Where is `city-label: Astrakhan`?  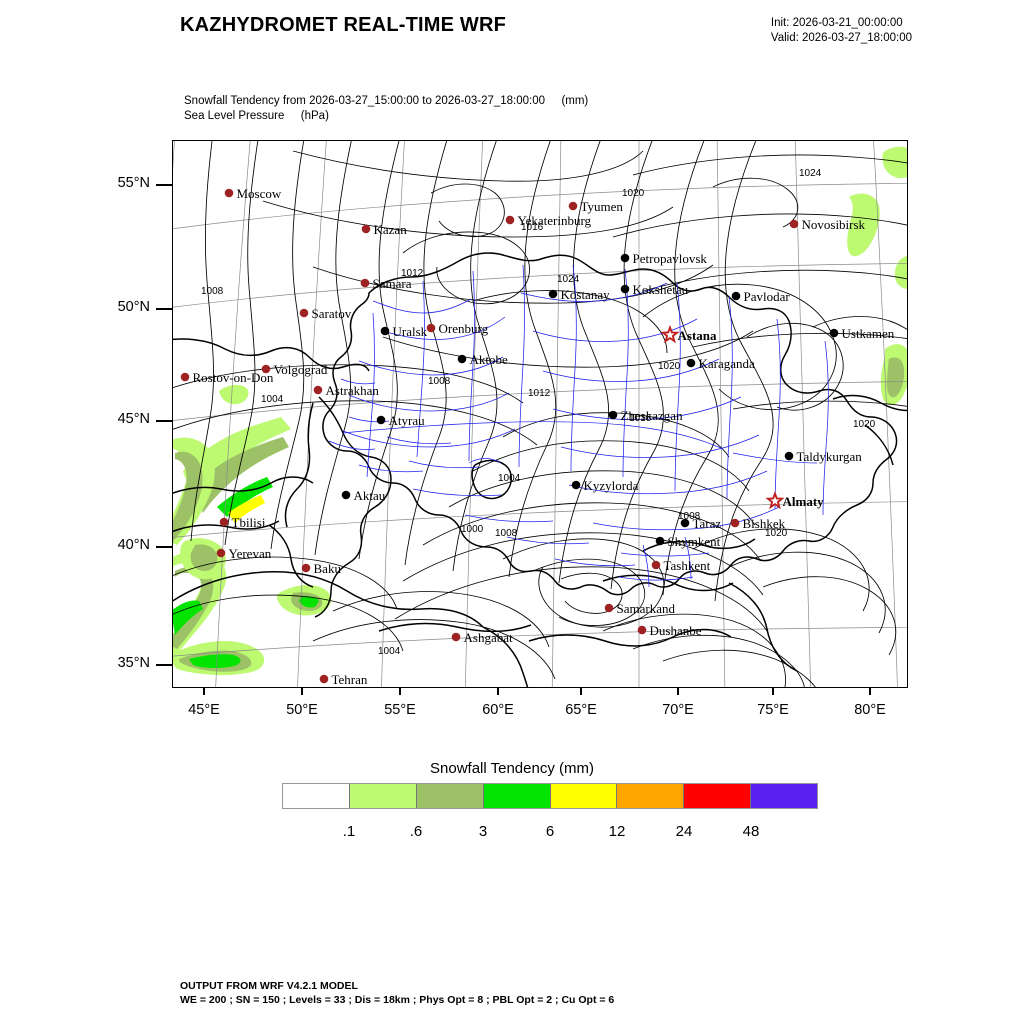 city-label: Astrakhan is located at coordinates (353, 390).